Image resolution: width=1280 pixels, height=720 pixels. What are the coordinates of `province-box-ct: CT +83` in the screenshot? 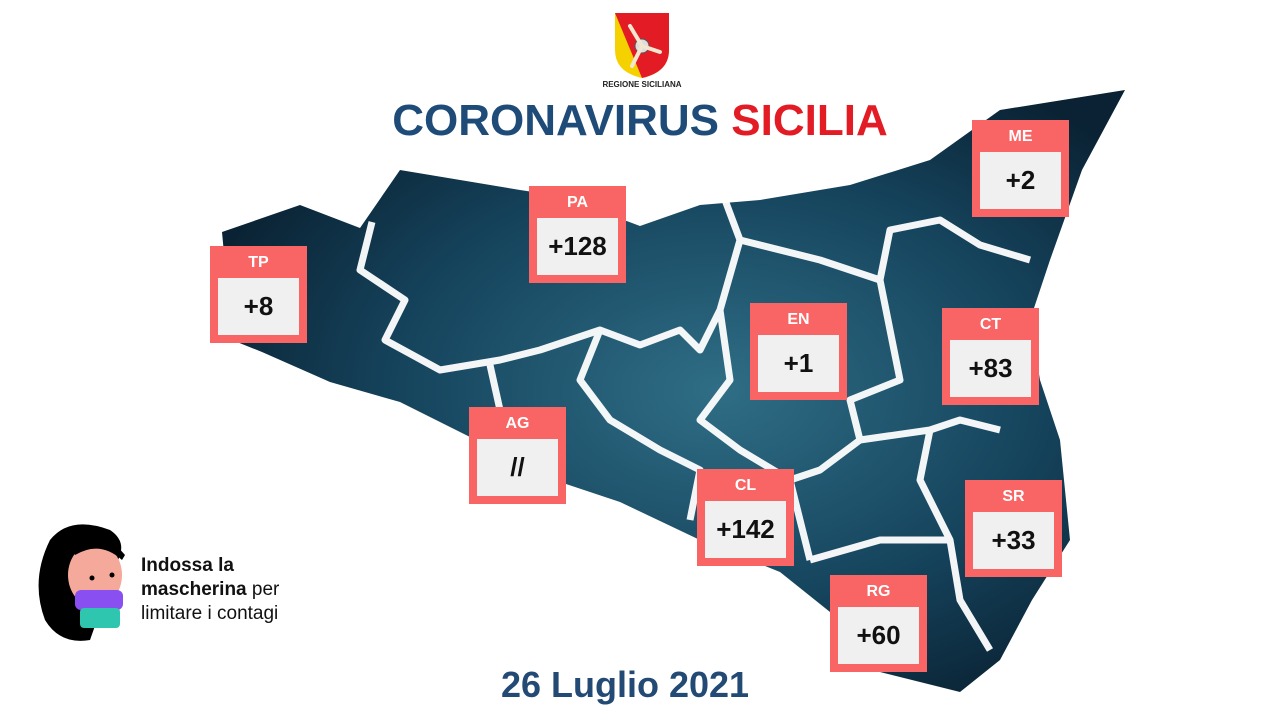 It's located at (990, 356).